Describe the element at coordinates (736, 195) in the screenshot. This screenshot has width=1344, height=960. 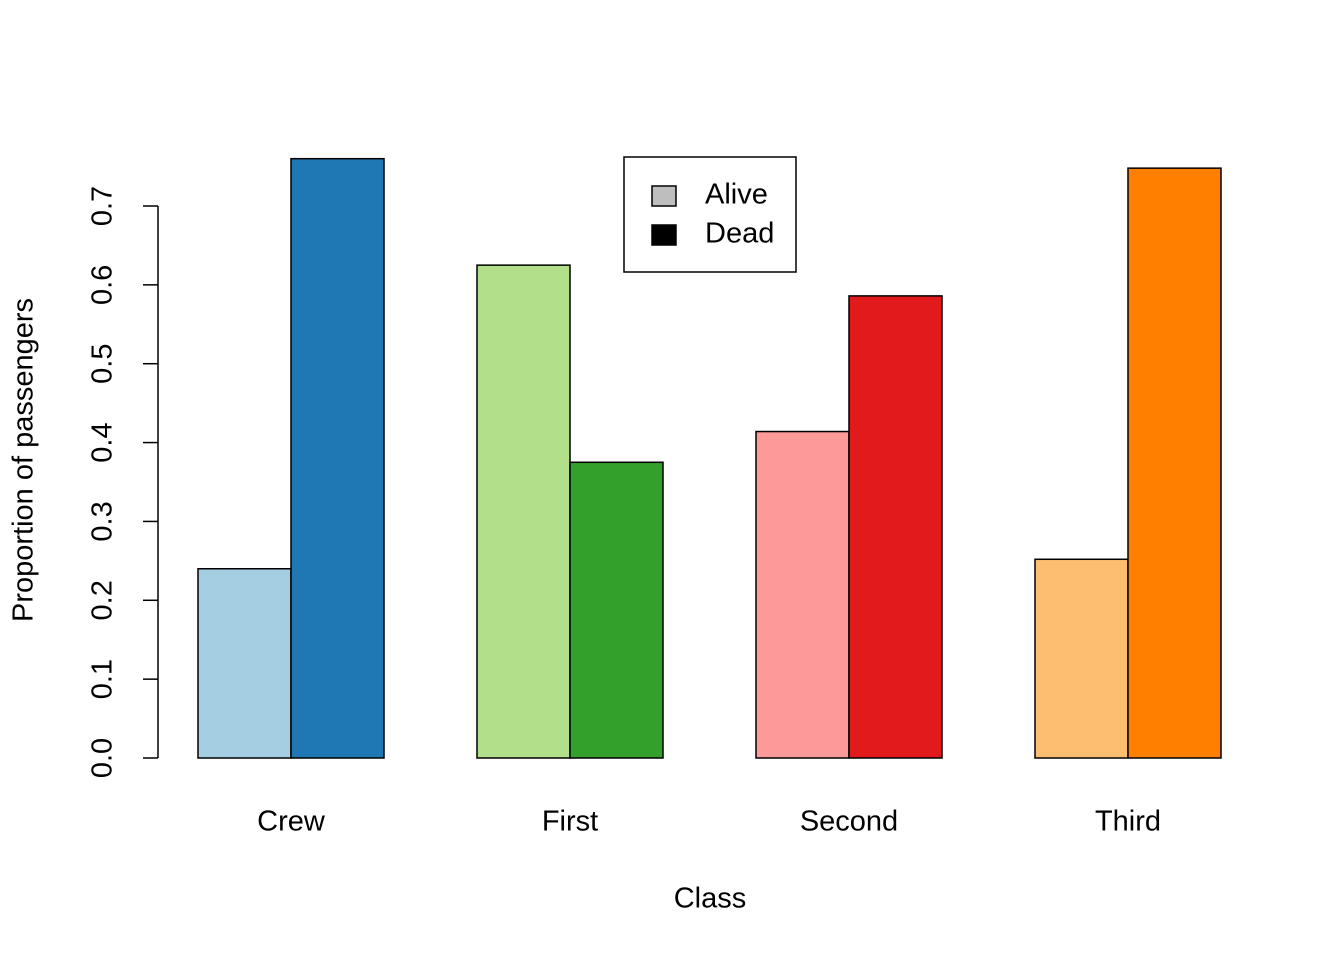
I see `legend-label: Alive` at that location.